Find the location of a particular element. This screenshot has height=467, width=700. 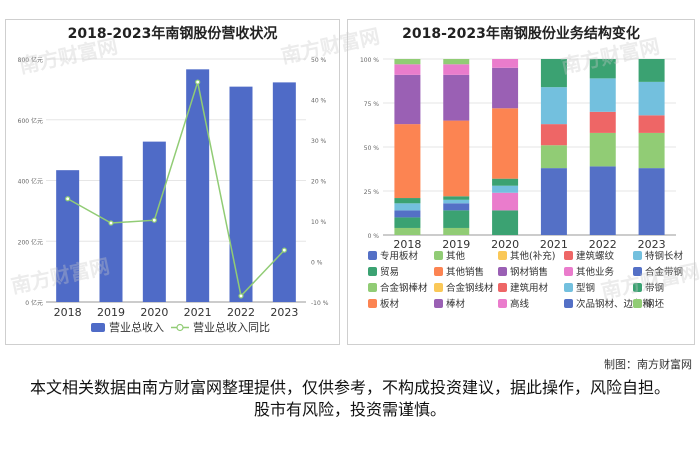

legend-label: 特钢长材 is located at coordinates (664, 256).